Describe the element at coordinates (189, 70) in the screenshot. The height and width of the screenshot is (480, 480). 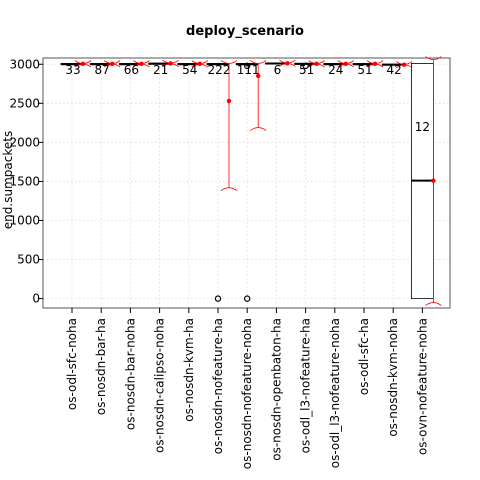
I see `count-label: 54` at that location.